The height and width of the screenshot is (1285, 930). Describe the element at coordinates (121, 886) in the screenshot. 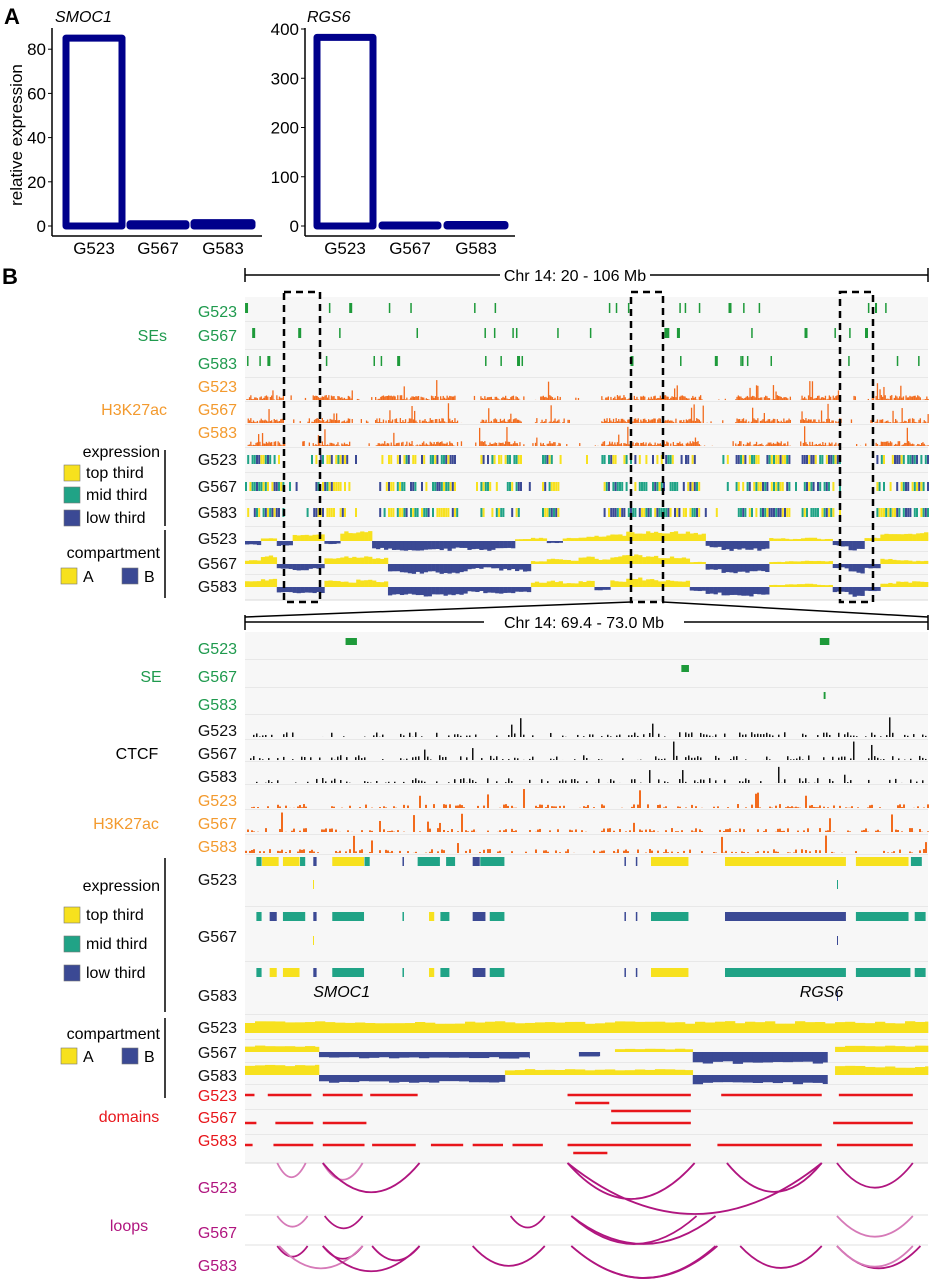

I see `expression-legend-title: expression` at that location.